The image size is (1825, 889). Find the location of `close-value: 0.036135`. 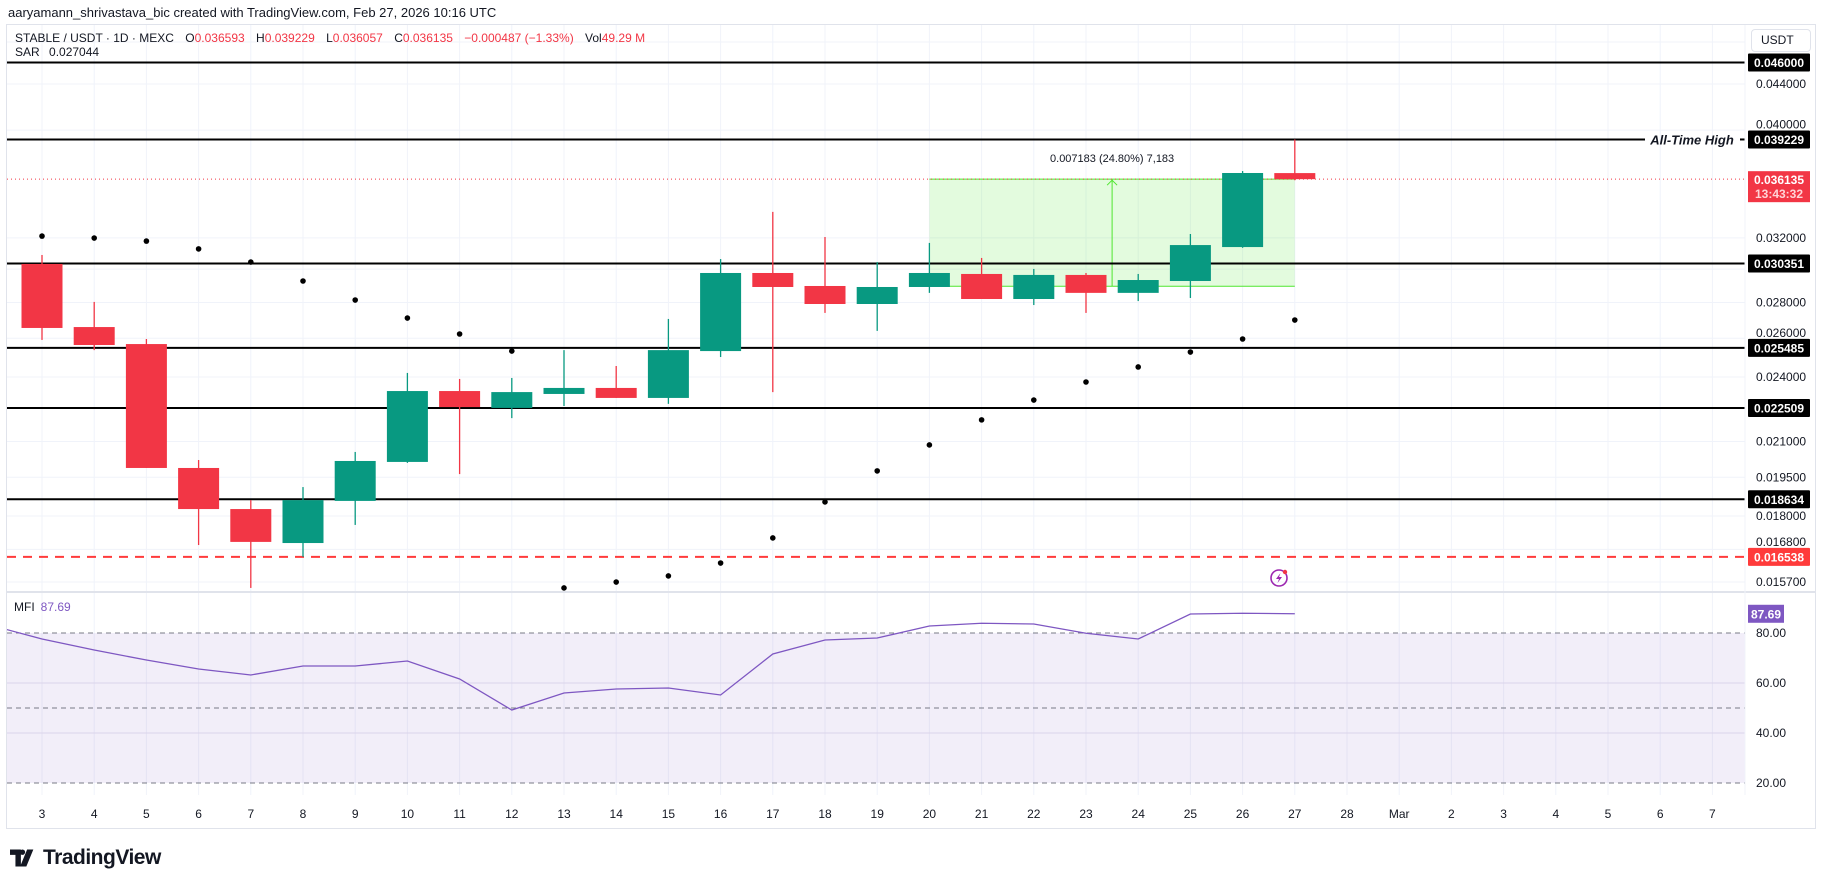

close-value: 0.036135 is located at coordinates (427, 38).